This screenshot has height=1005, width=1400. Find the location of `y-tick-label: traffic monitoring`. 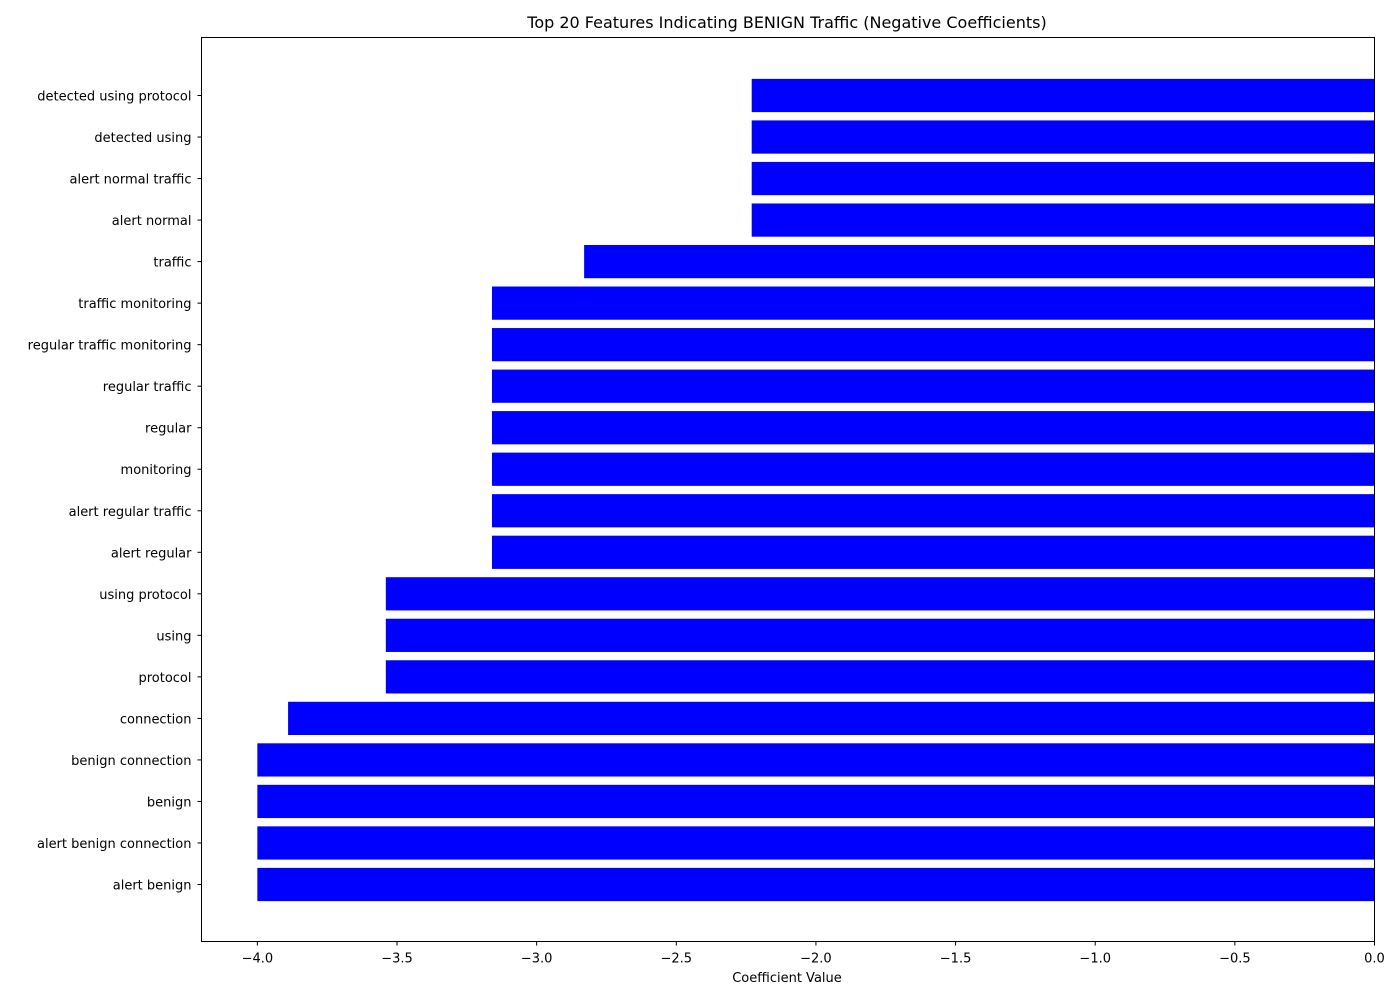

y-tick-label: traffic monitoring is located at coordinates (134, 304).